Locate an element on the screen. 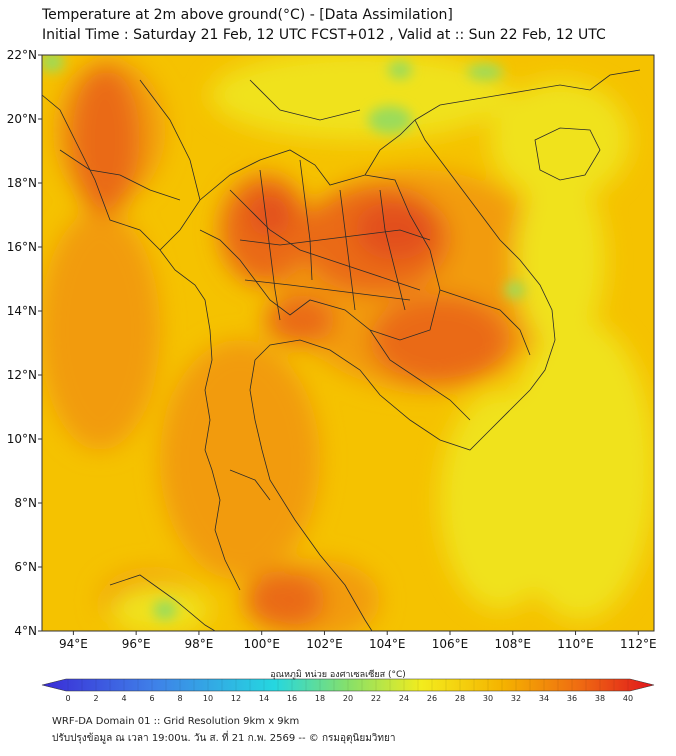 Image resolution: width=676 pixels, height=756 pixels. lon-tick-label: 96°E is located at coordinates (136, 644).